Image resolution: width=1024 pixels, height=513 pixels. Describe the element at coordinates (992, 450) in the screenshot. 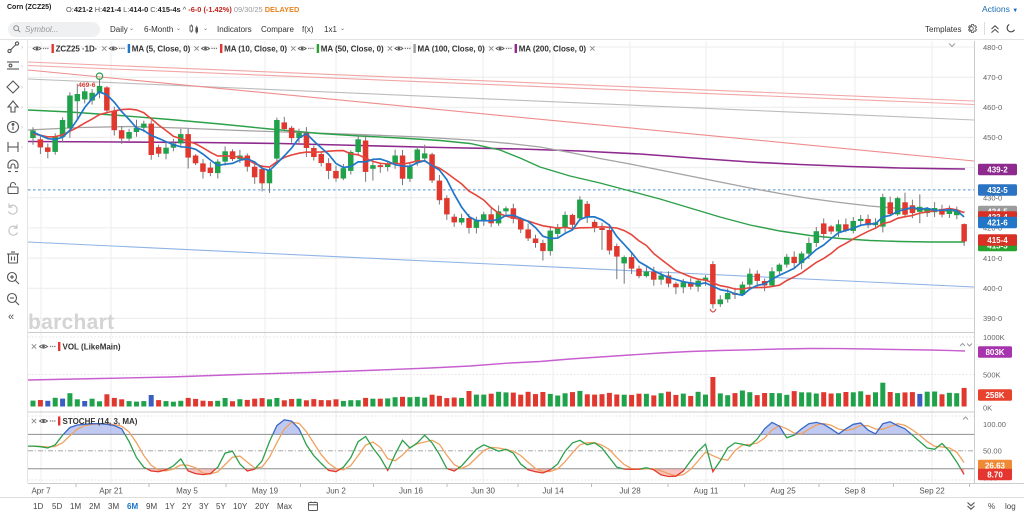

I see `svg-text: 50.00` at that location.